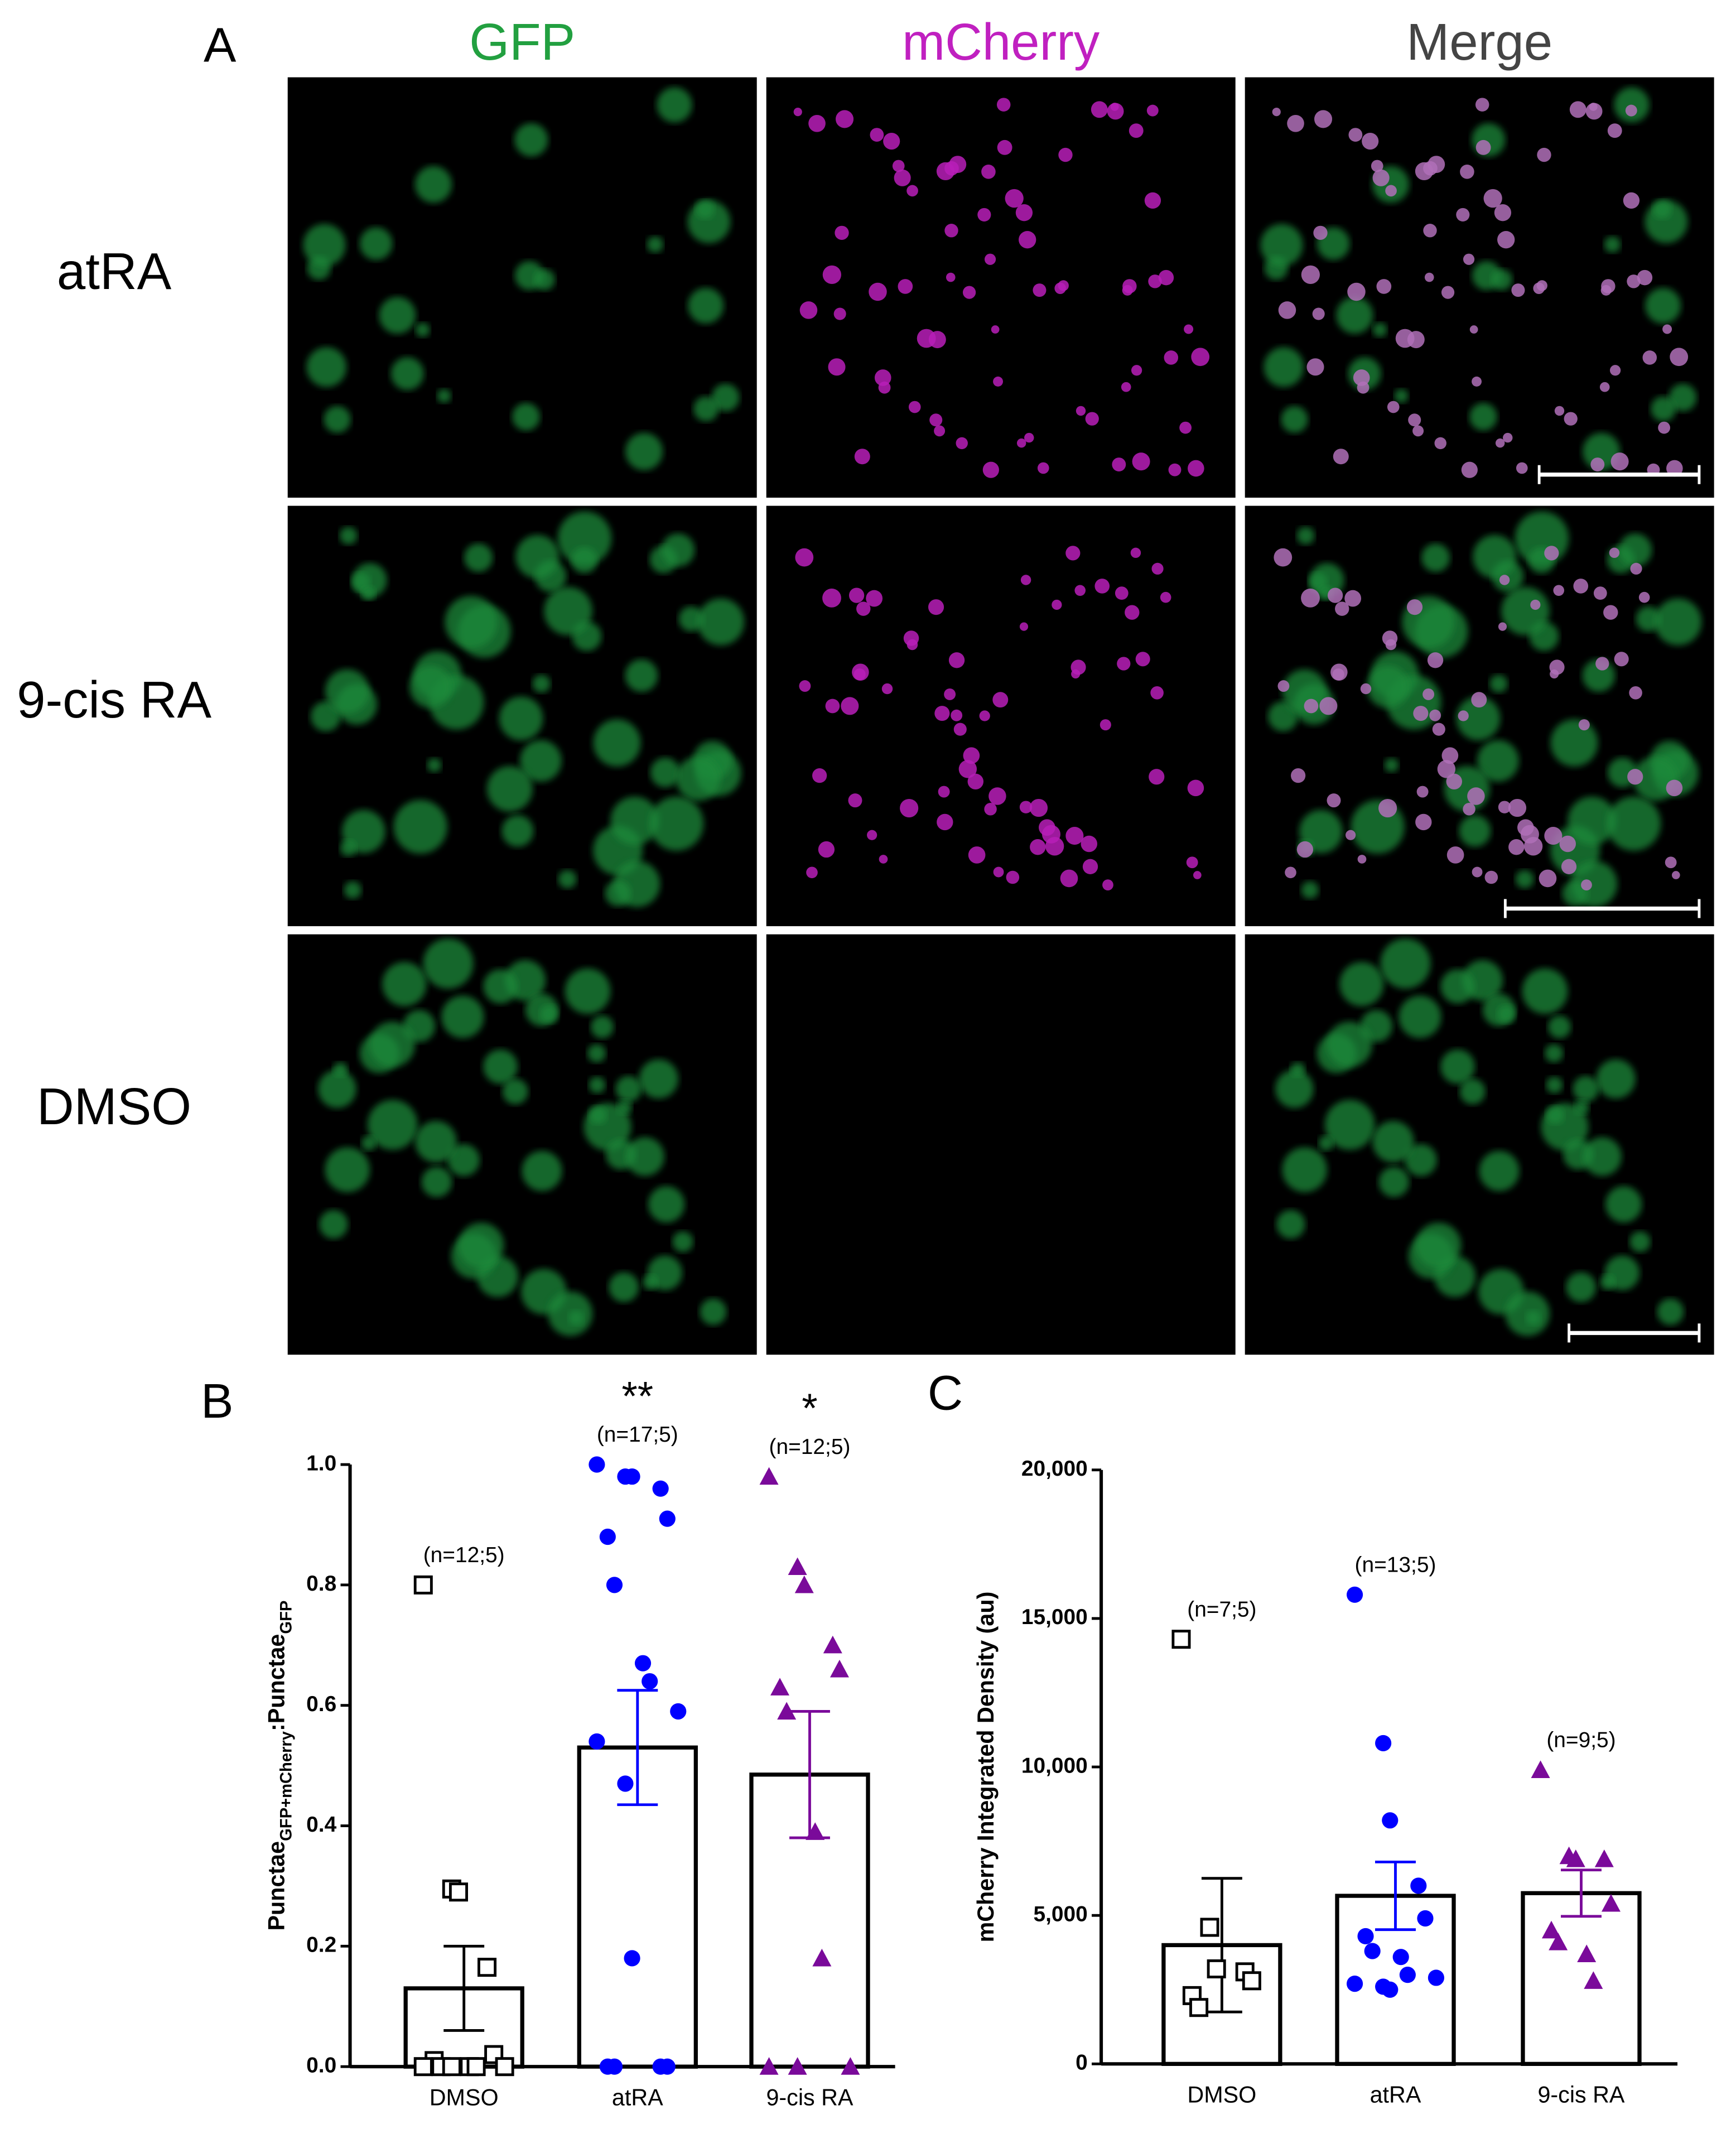  I want to click on x-tick-label: atRA, so click(637, 2097).